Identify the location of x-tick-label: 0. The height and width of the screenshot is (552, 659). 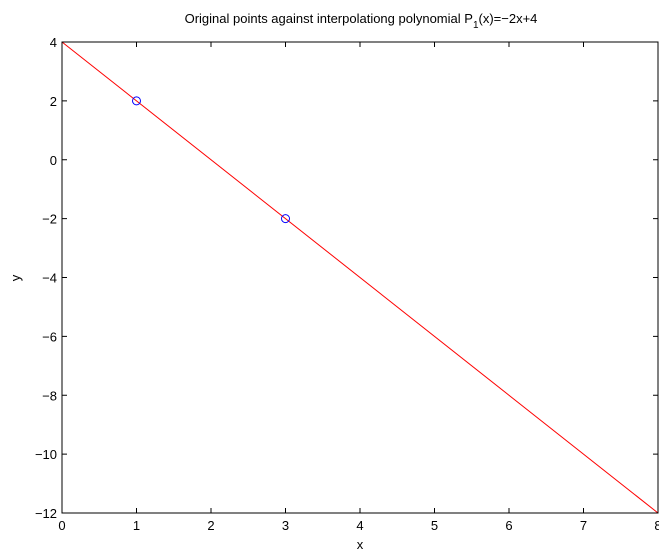
(61, 525).